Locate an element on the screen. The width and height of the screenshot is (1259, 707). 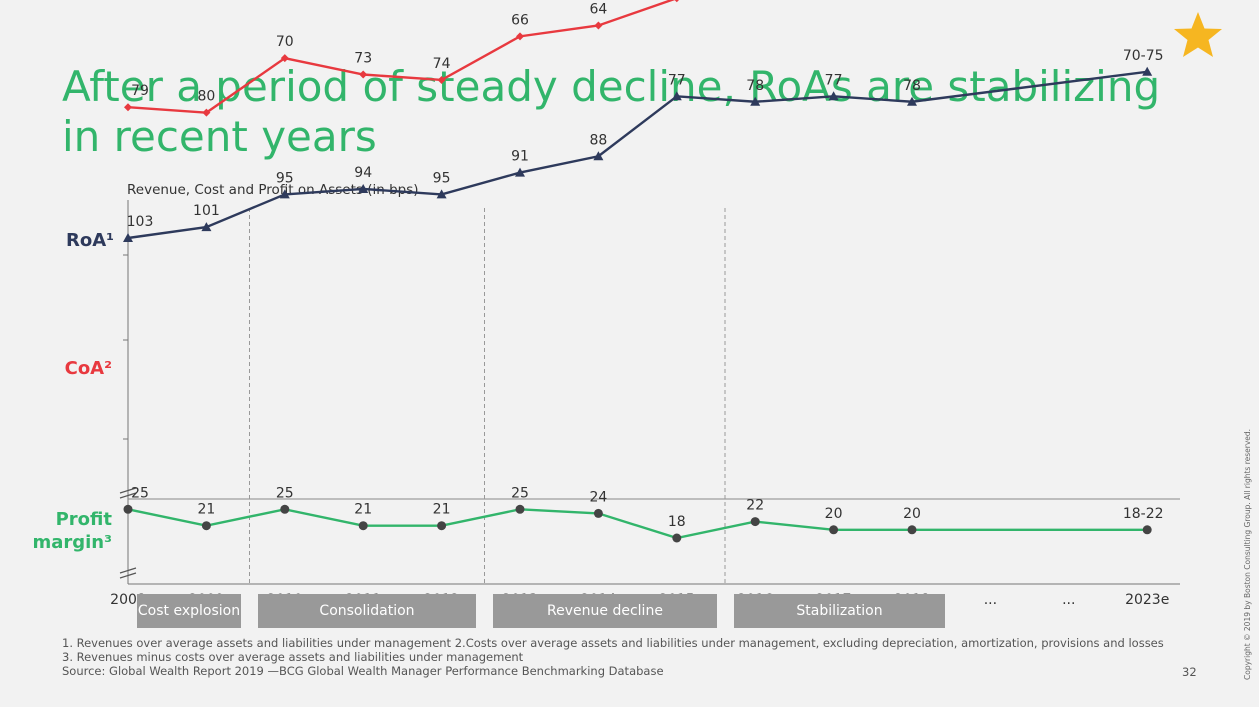
coa-data-label: 79 is located at coordinates (140, 91).